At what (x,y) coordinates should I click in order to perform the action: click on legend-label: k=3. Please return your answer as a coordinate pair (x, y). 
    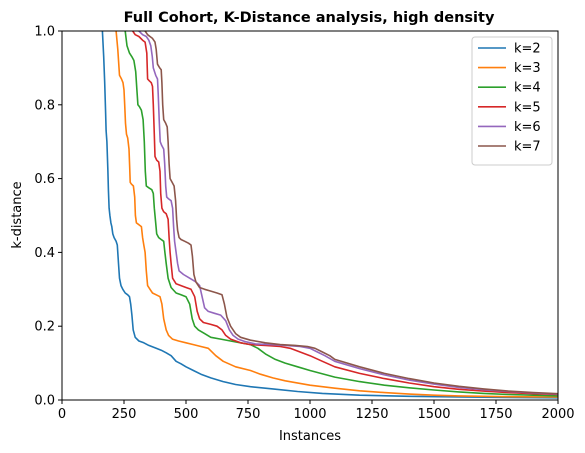
    Looking at the image, I should click on (527, 68).